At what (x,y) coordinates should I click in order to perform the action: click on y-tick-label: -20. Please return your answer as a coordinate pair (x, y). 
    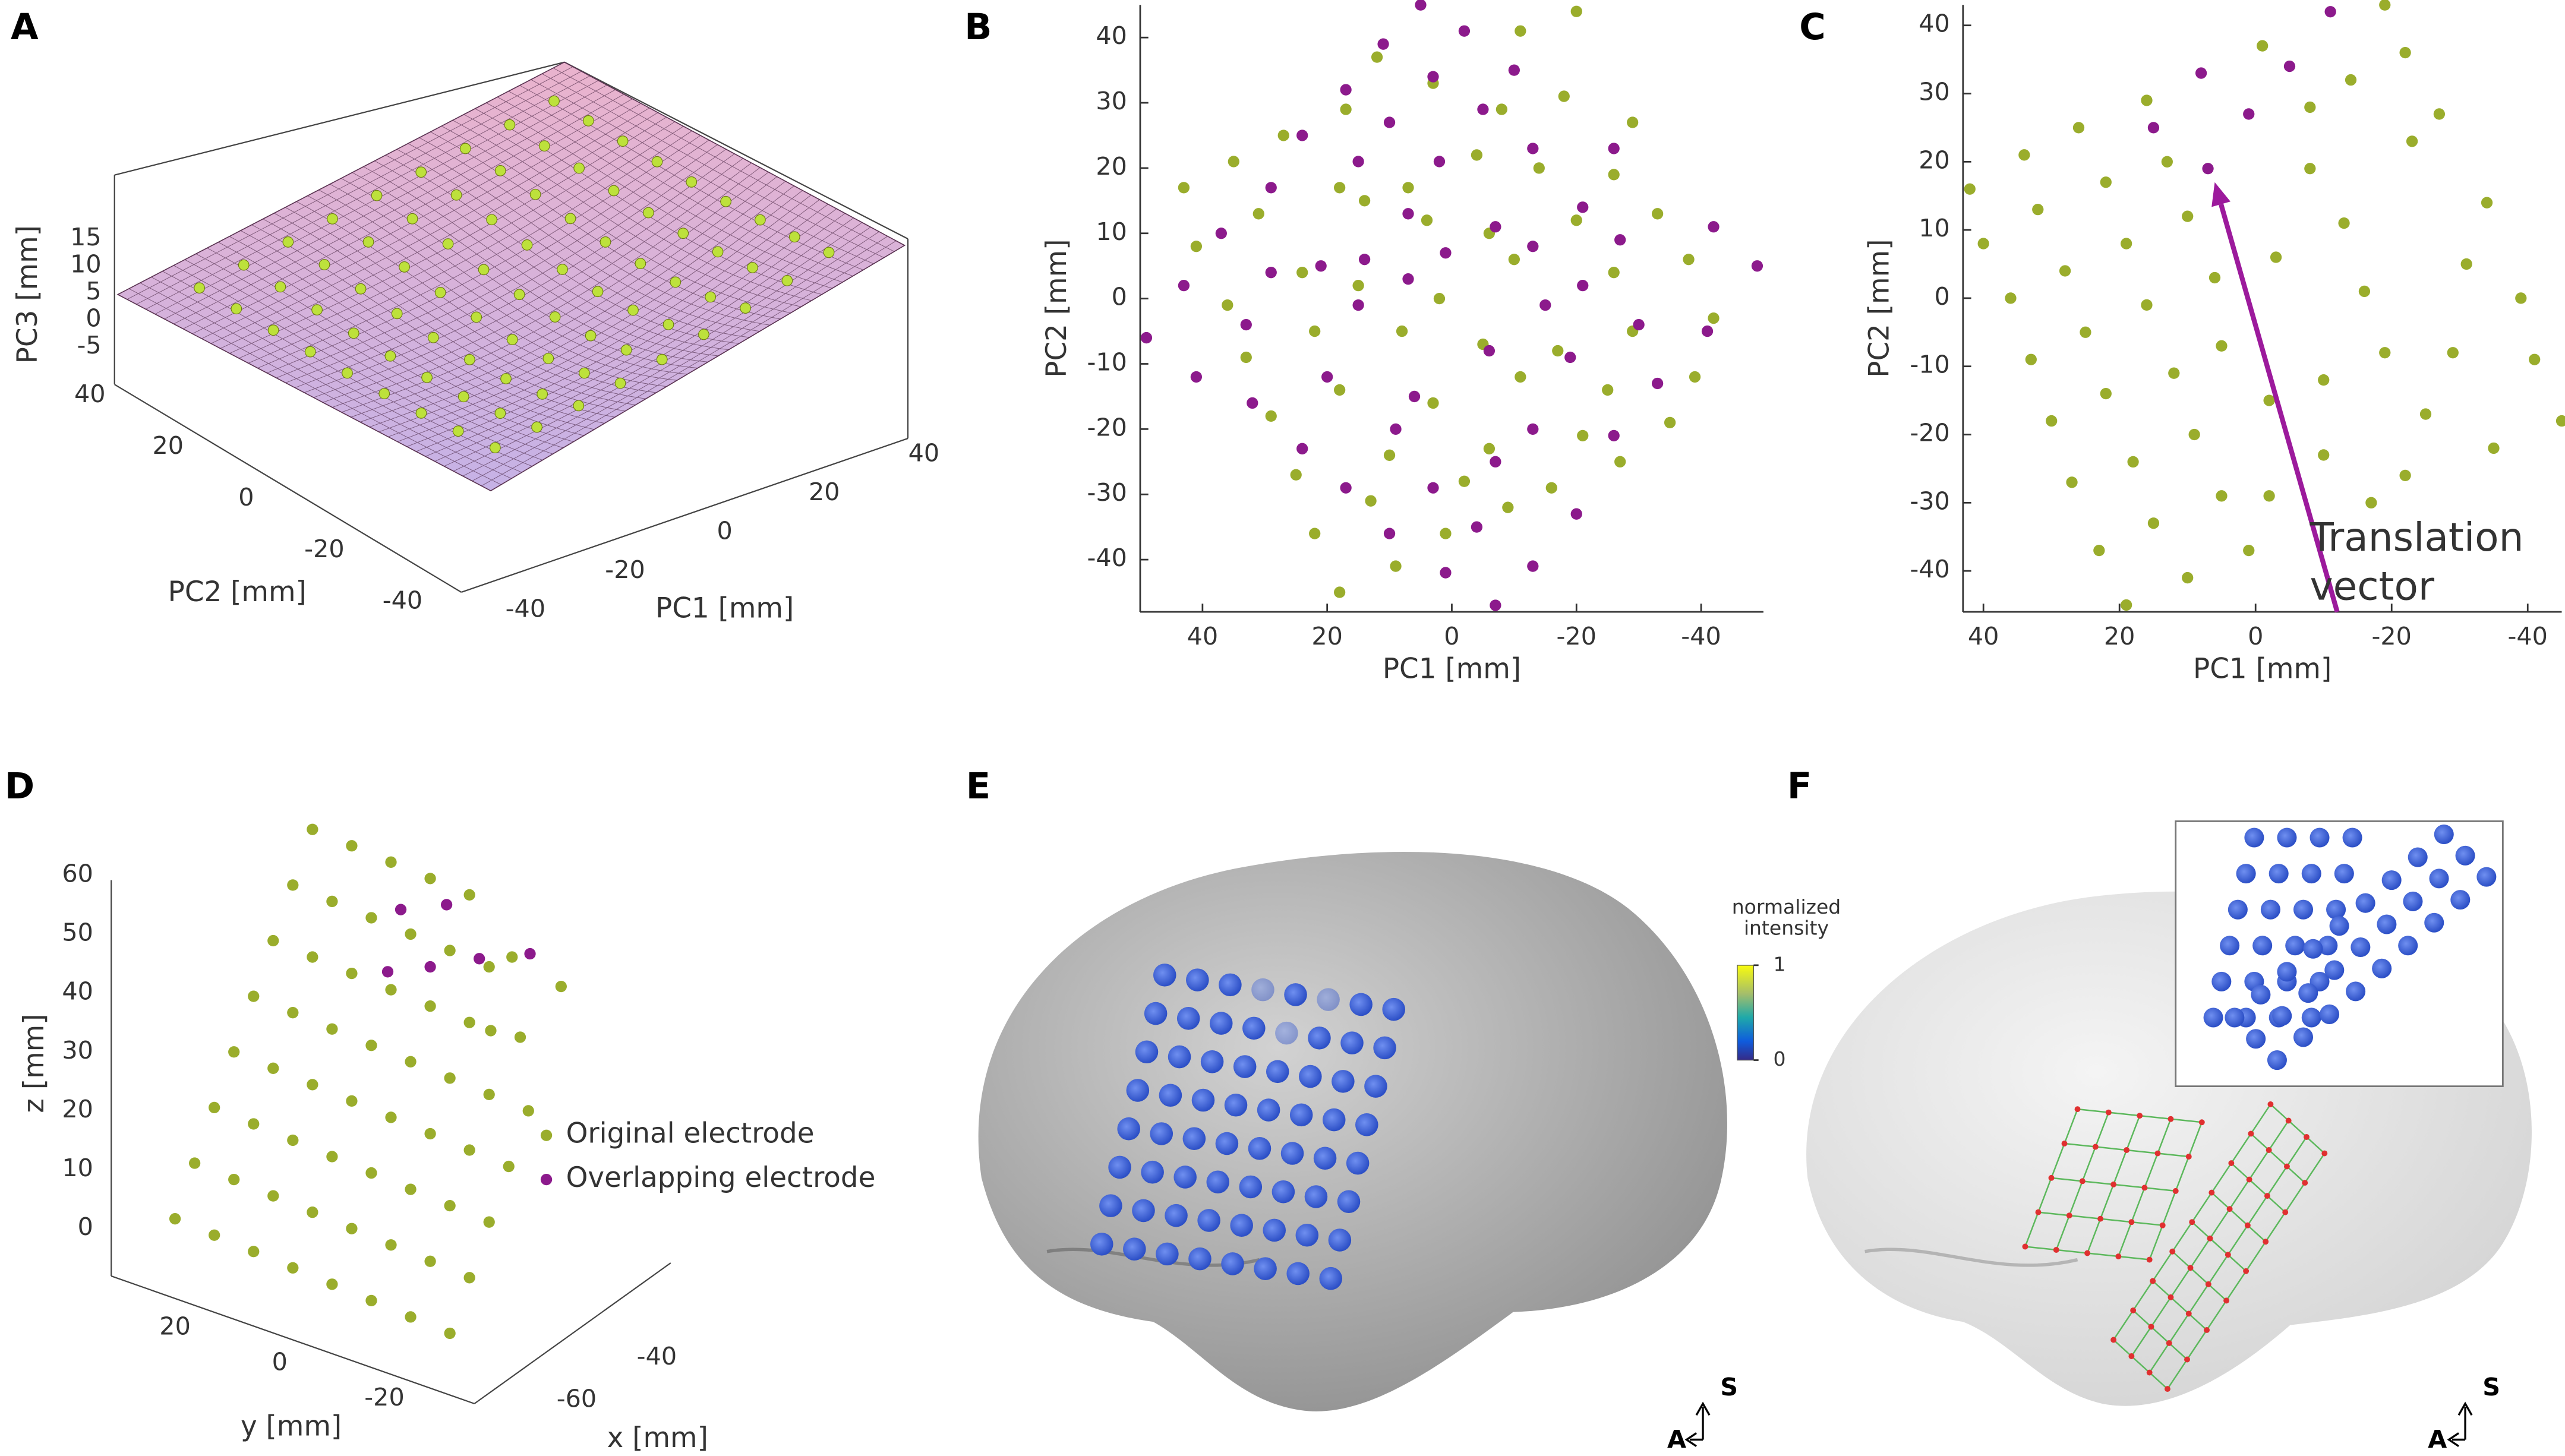
    Looking at the image, I should click on (1107, 427).